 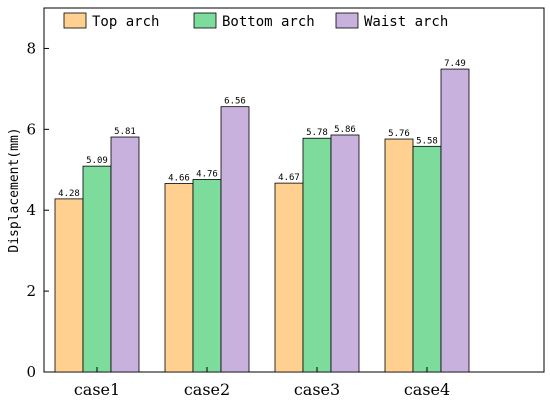 I want to click on x-tick-label-case1: case1, so click(x=97, y=389).